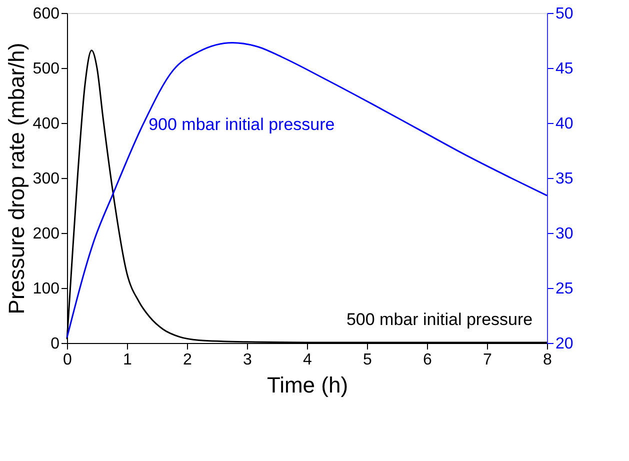 The width and height of the screenshot is (629, 461). Describe the element at coordinates (565, 179) in the screenshot. I see `y2-tick-label: 35` at that location.